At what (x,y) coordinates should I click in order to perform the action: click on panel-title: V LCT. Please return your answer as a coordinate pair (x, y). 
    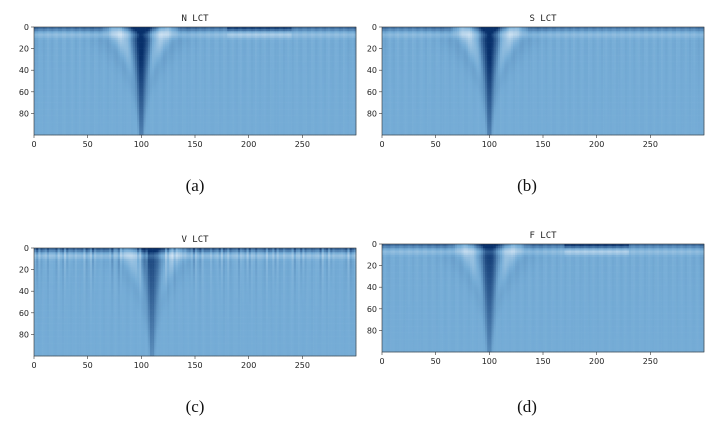
    Looking at the image, I should click on (195, 240).